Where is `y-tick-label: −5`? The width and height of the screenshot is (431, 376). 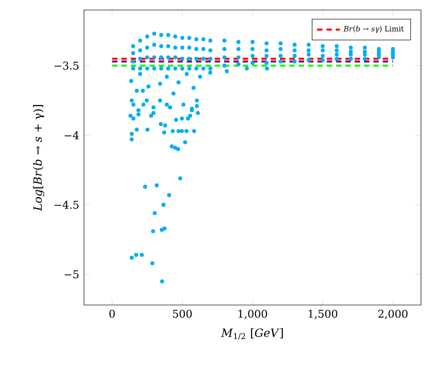
y-tick-label: −5 is located at coordinates (71, 274).